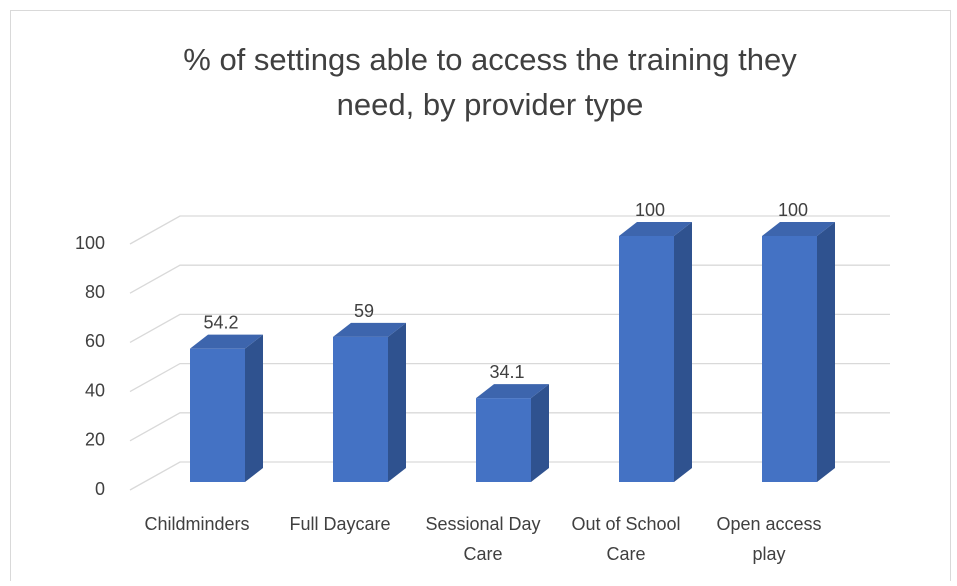 The height and width of the screenshot is (586, 957). Describe the element at coordinates (196, 524) in the screenshot. I see `x-tick-label: Childminders` at that location.